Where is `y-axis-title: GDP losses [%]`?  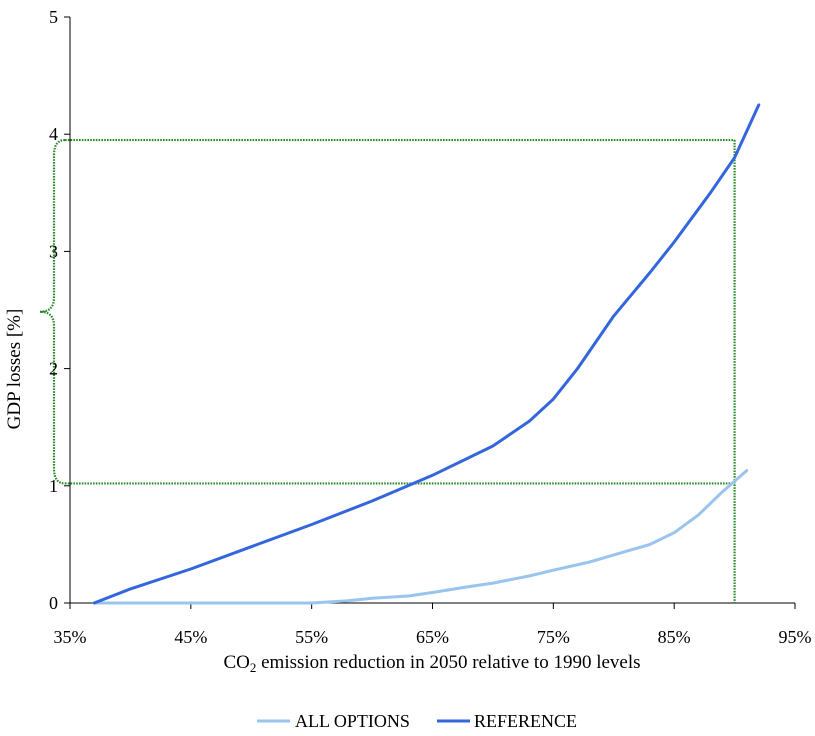
y-axis-title: GDP losses [%] is located at coordinates (14, 369).